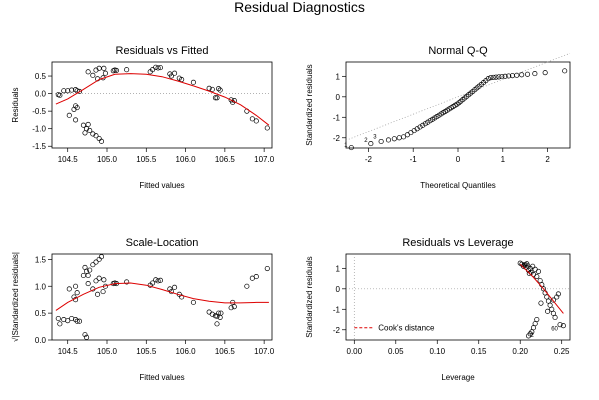 This screenshot has height=400, width=599. Describe the element at coordinates (375, 137) in the screenshot. I see `p1-point-label-2: 3` at that location.